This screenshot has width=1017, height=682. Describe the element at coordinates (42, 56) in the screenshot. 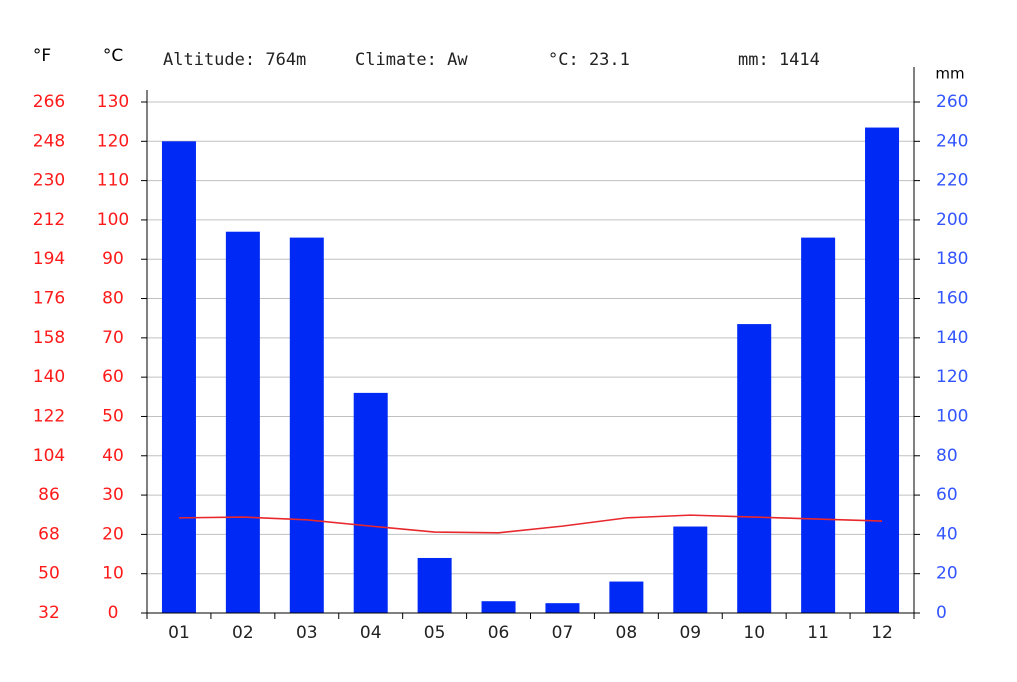

I see `fahrenheit-axis-label: °F` at that location.